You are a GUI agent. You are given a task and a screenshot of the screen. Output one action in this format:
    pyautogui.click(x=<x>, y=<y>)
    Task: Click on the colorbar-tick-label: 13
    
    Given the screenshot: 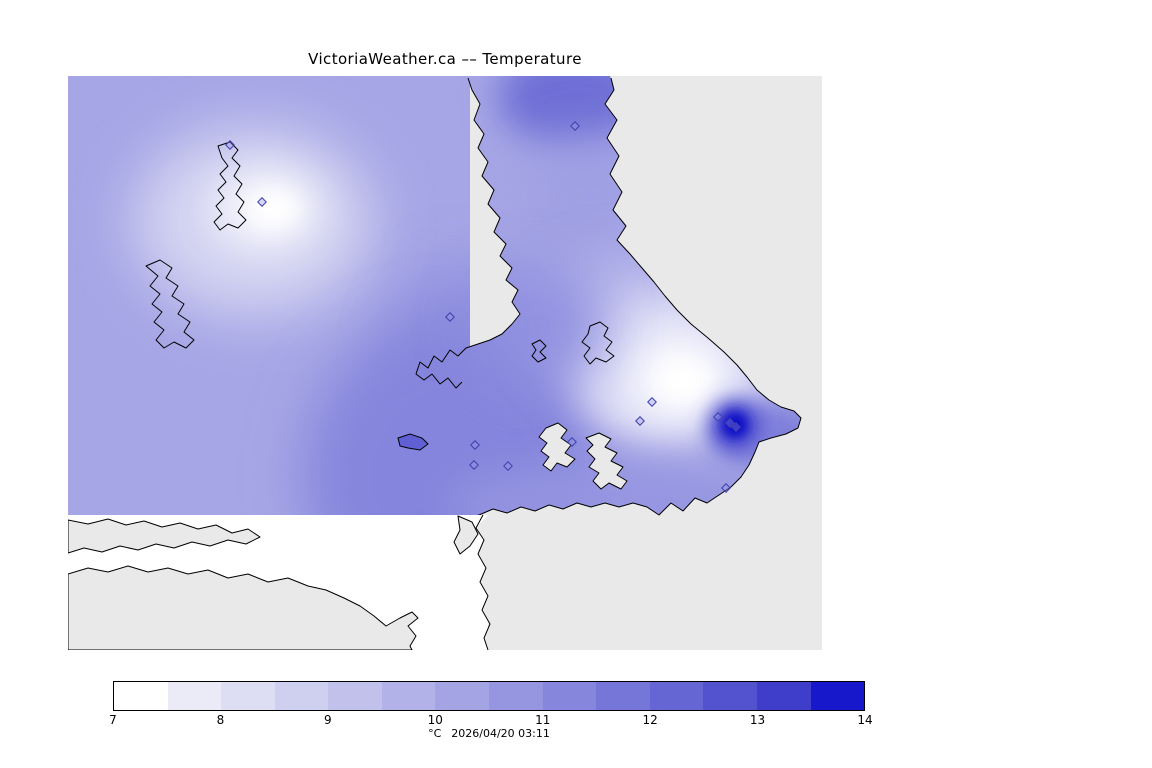 What is the action you would take?
    pyautogui.click(x=757, y=720)
    